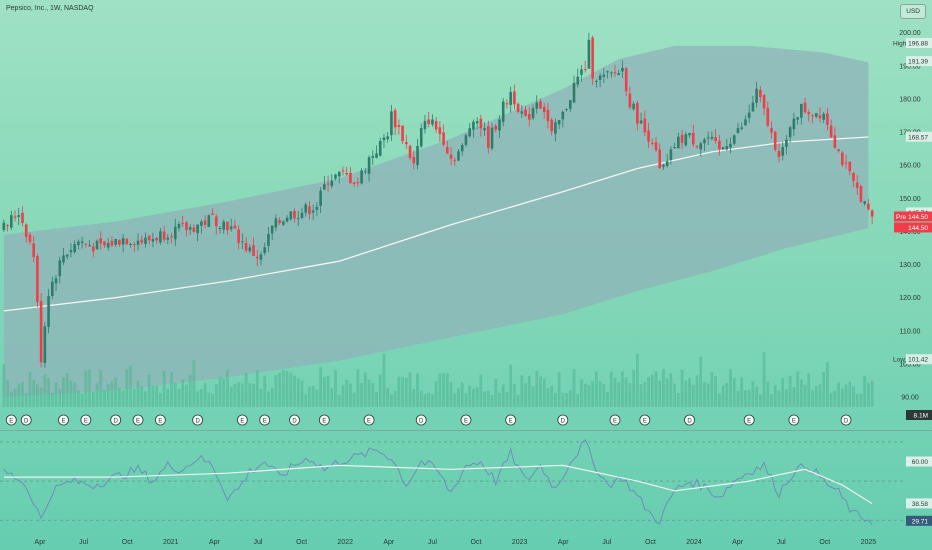 Image resolution: width=932 pixels, height=550 pixels. What do you see at coordinates (215, 542) in the screenshot?
I see `time-tick-label: Apr` at bounding box center [215, 542].